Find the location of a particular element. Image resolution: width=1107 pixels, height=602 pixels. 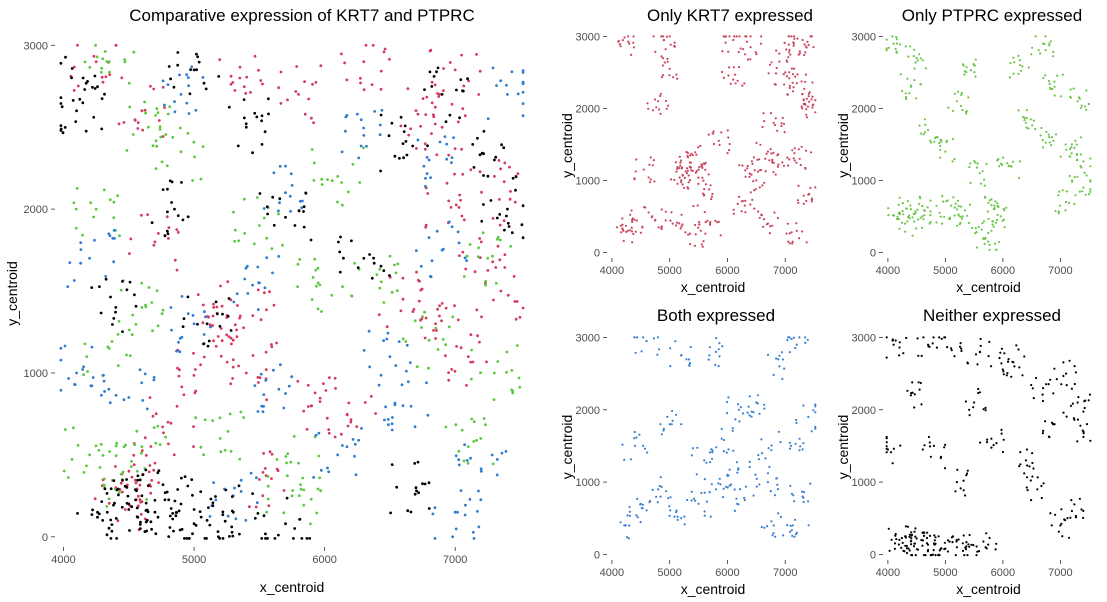

y-axis-label: y_centroid is located at coordinates (12, 293).